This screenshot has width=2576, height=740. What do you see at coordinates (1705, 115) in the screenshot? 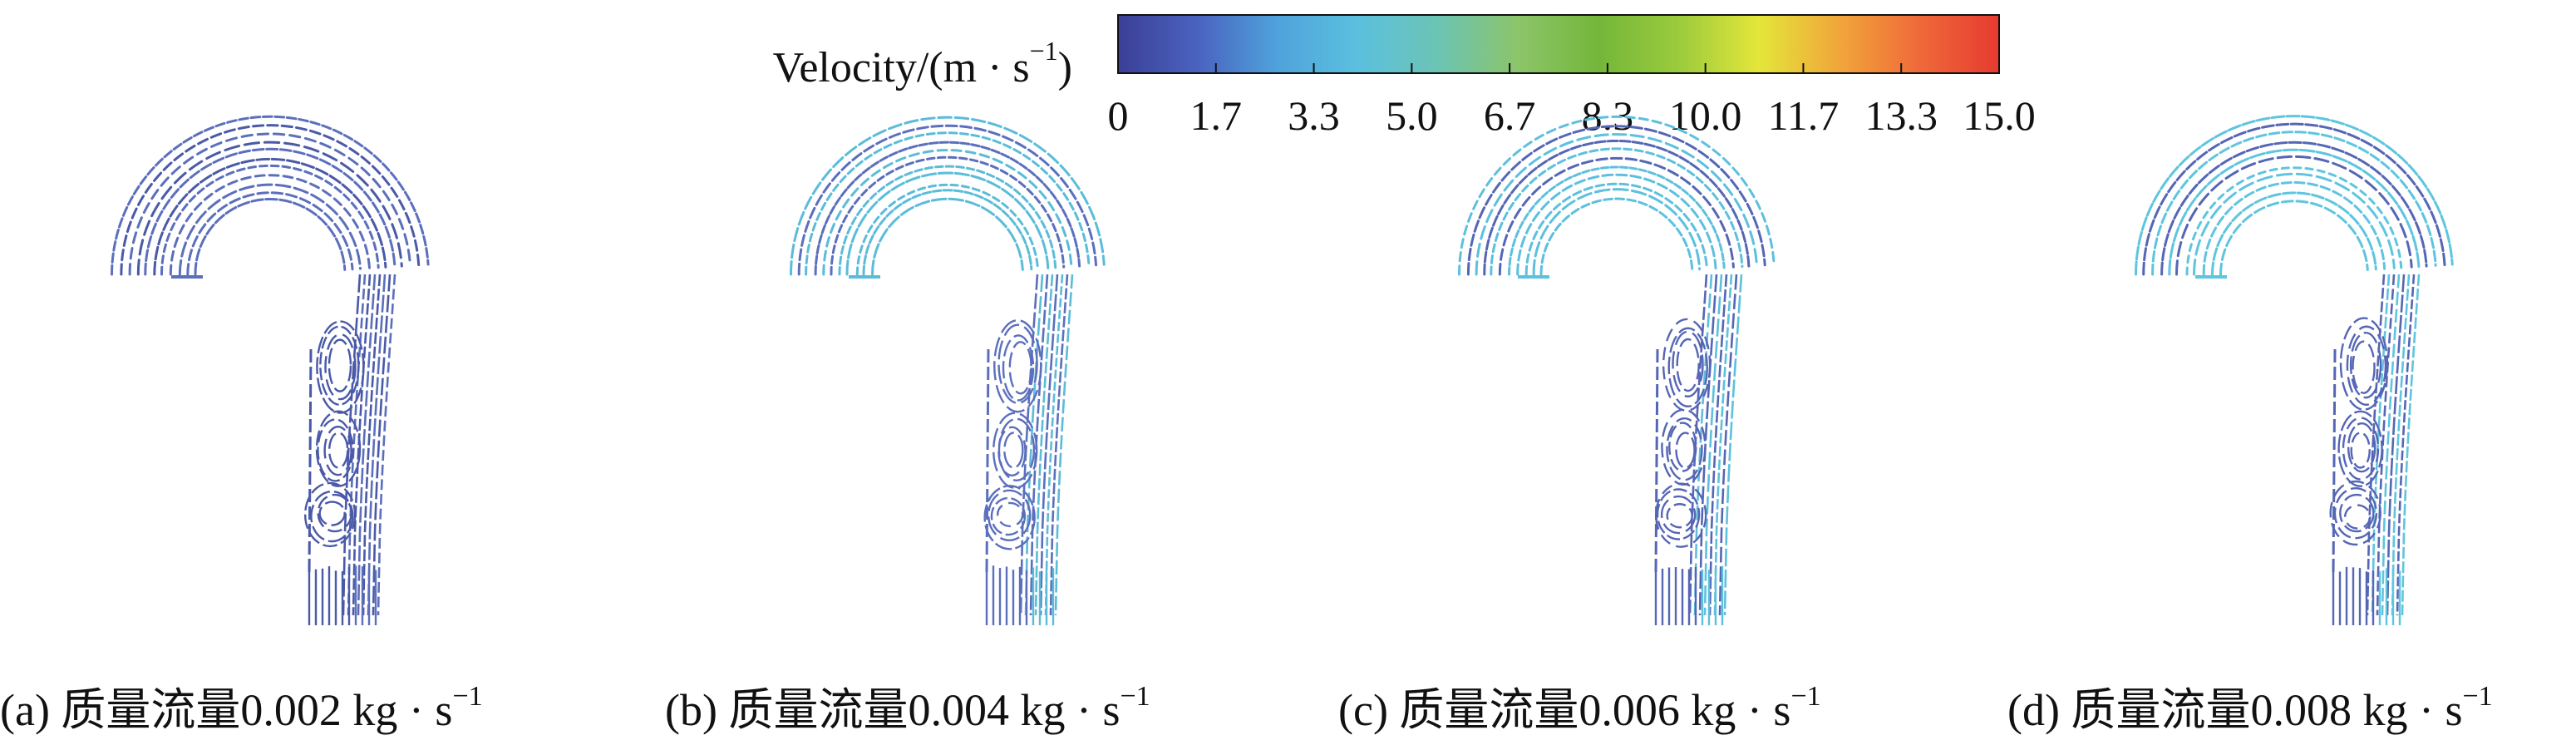
I see `colorbar-tick-label: 10.0` at bounding box center [1705, 115].